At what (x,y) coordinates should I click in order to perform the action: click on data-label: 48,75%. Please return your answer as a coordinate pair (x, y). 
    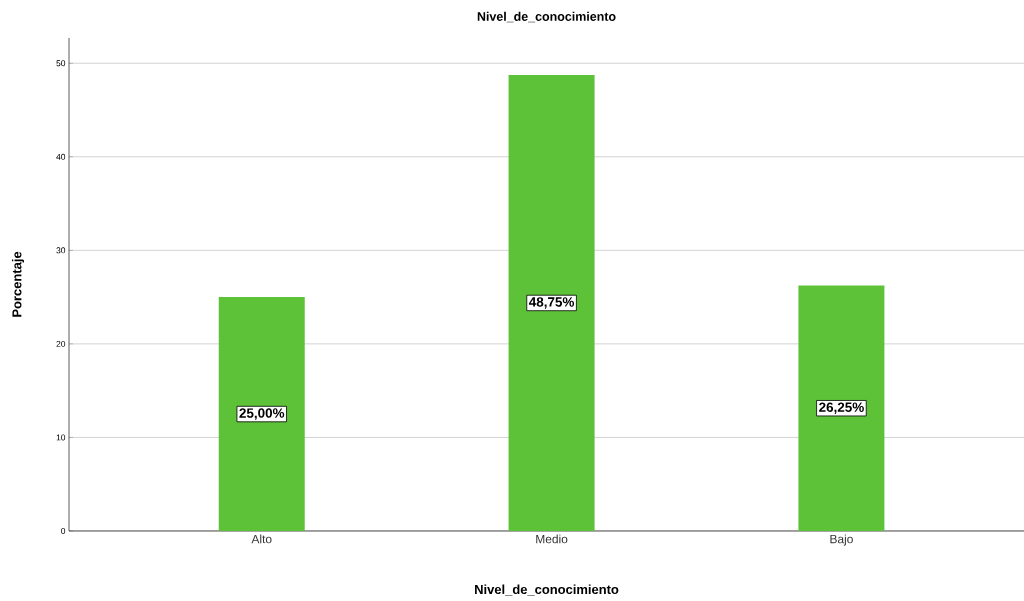
    Looking at the image, I should click on (551, 303).